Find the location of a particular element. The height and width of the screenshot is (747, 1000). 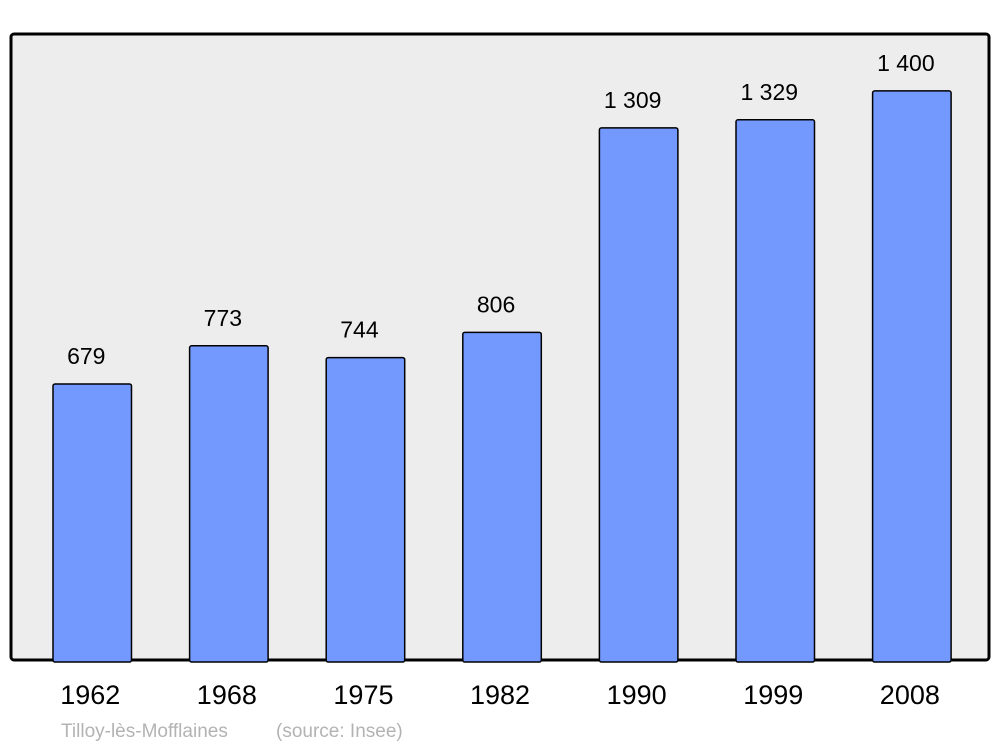

value-label-1975: 744 is located at coordinates (359, 330).